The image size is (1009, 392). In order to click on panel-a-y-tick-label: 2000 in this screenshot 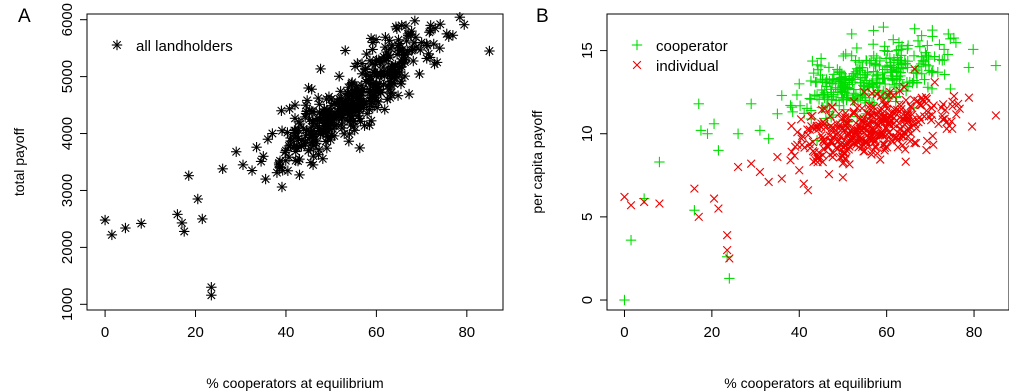, I will do `click(67, 247)`.